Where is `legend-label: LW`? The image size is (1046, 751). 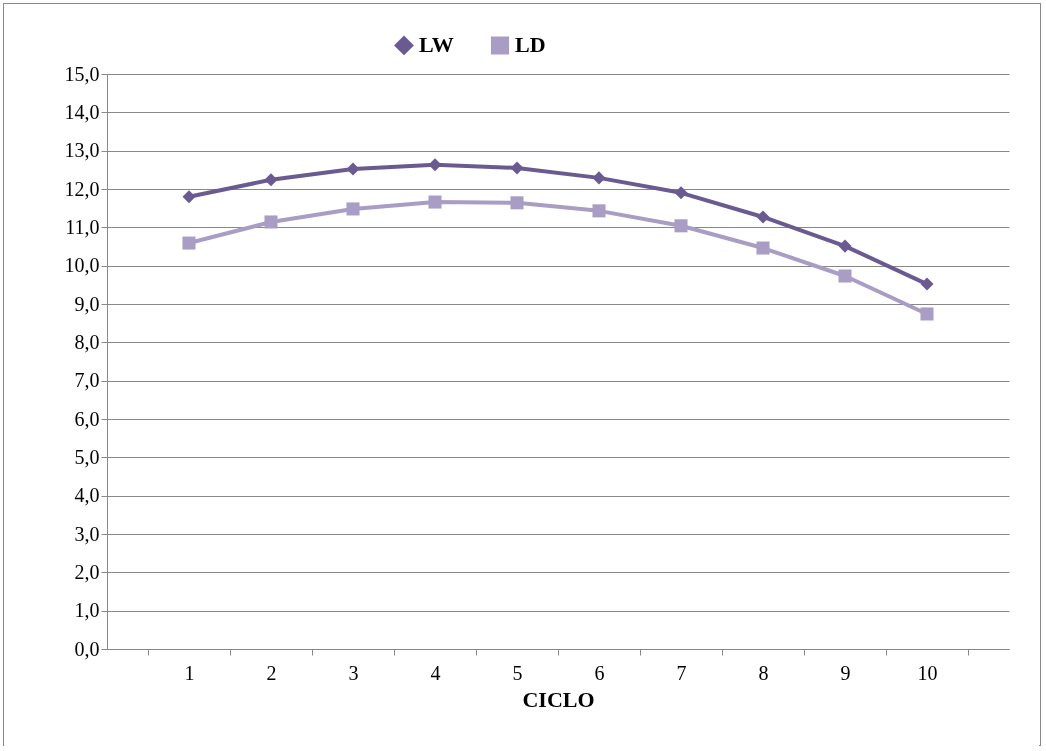
legend-label: LW is located at coordinates (436, 45).